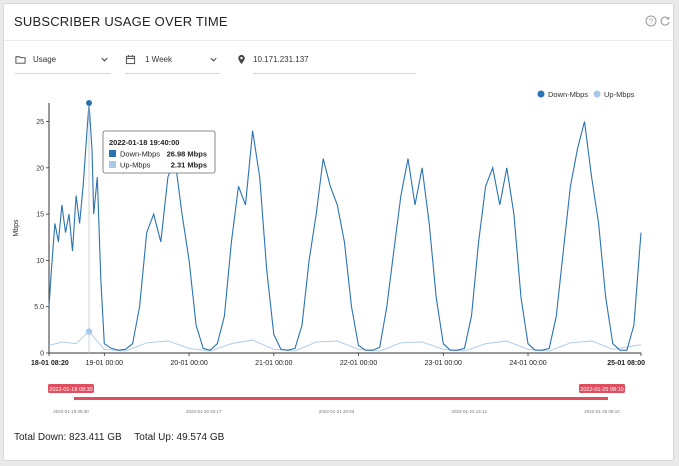 The image size is (679, 466). I want to click on navigator-start-handle, so click(71, 388).